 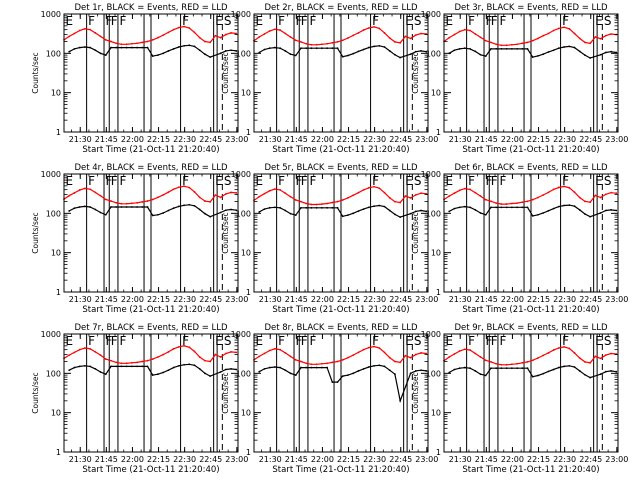 What do you see at coordinates (151, 8) in the screenshot?
I see `panel-title: Det 1r, BLACK = Events, RED = LLD` at bounding box center [151, 8].